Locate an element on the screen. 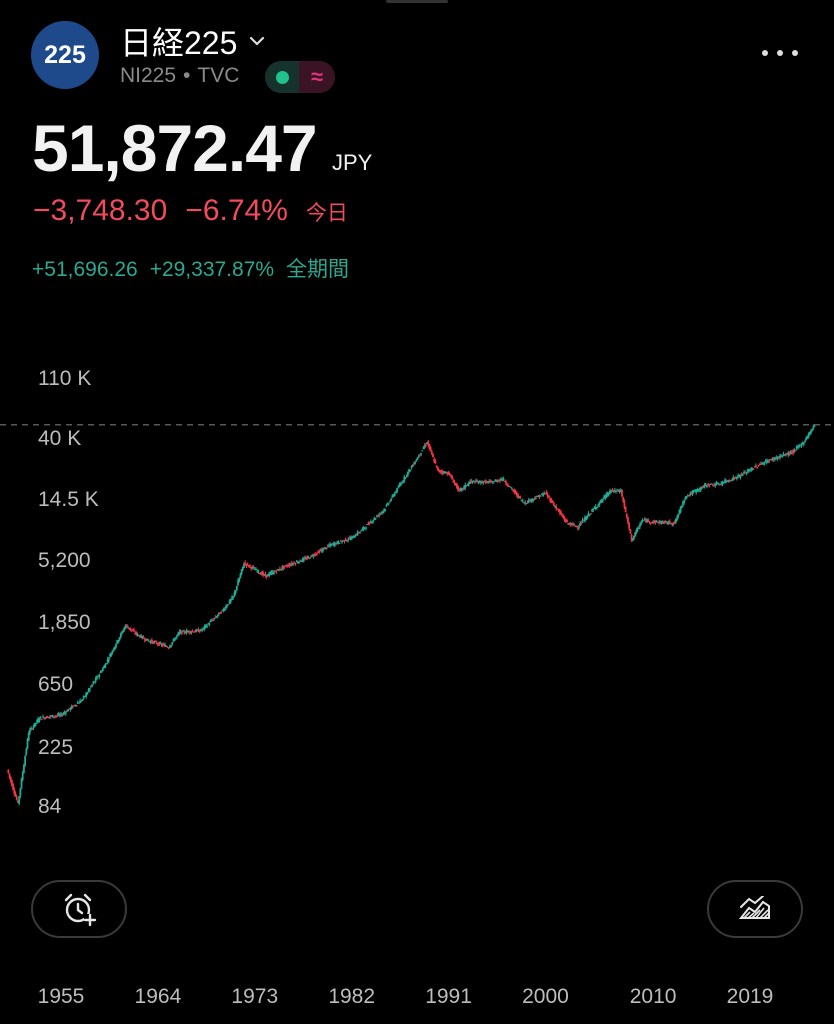 Image resolution: width=834 pixels, height=1024 pixels. x-tick-label: 1955 is located at coordinates (61, 996).